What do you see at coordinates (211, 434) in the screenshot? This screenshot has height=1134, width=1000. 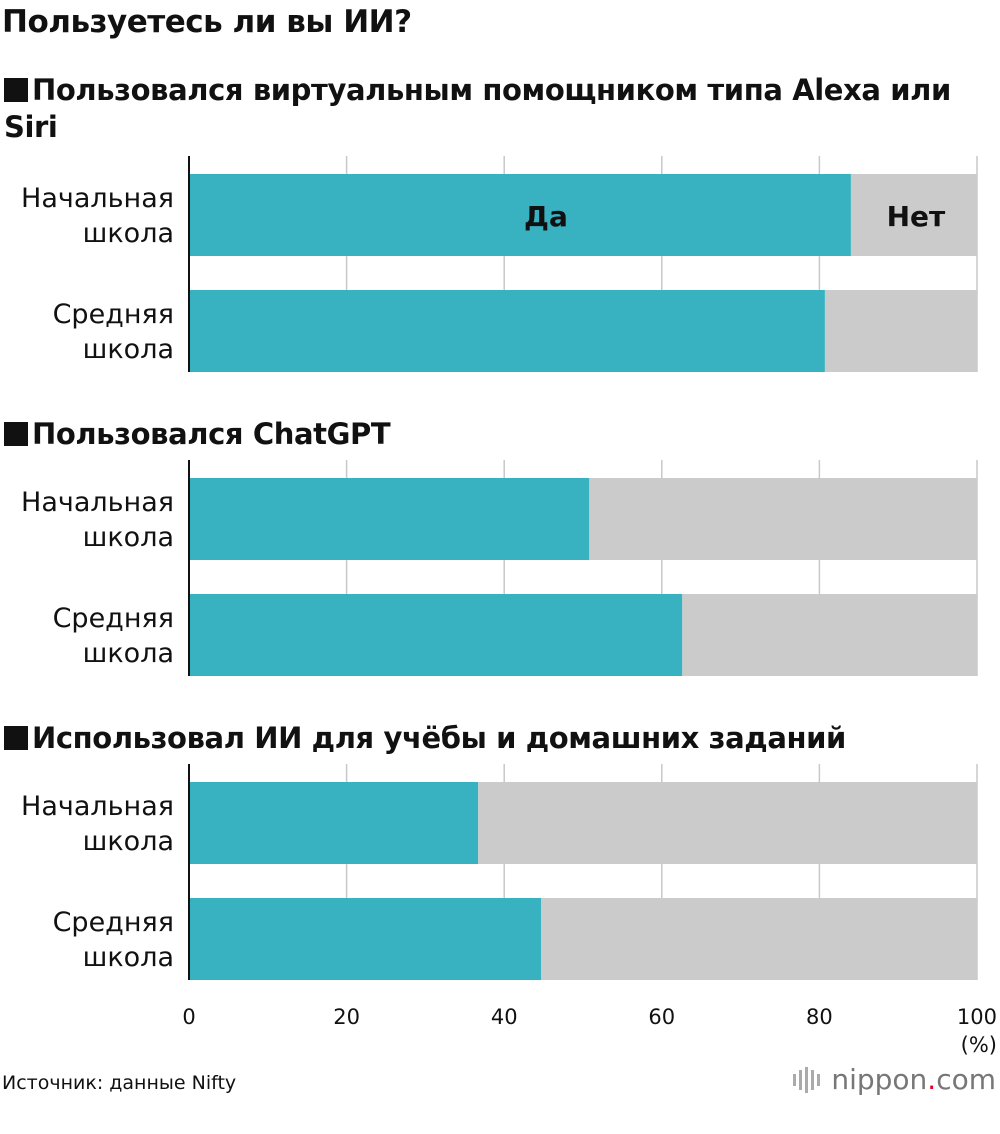 I see `panel-2-title-text: Пользовался ChatGPT` at bounding box center [211, 434].